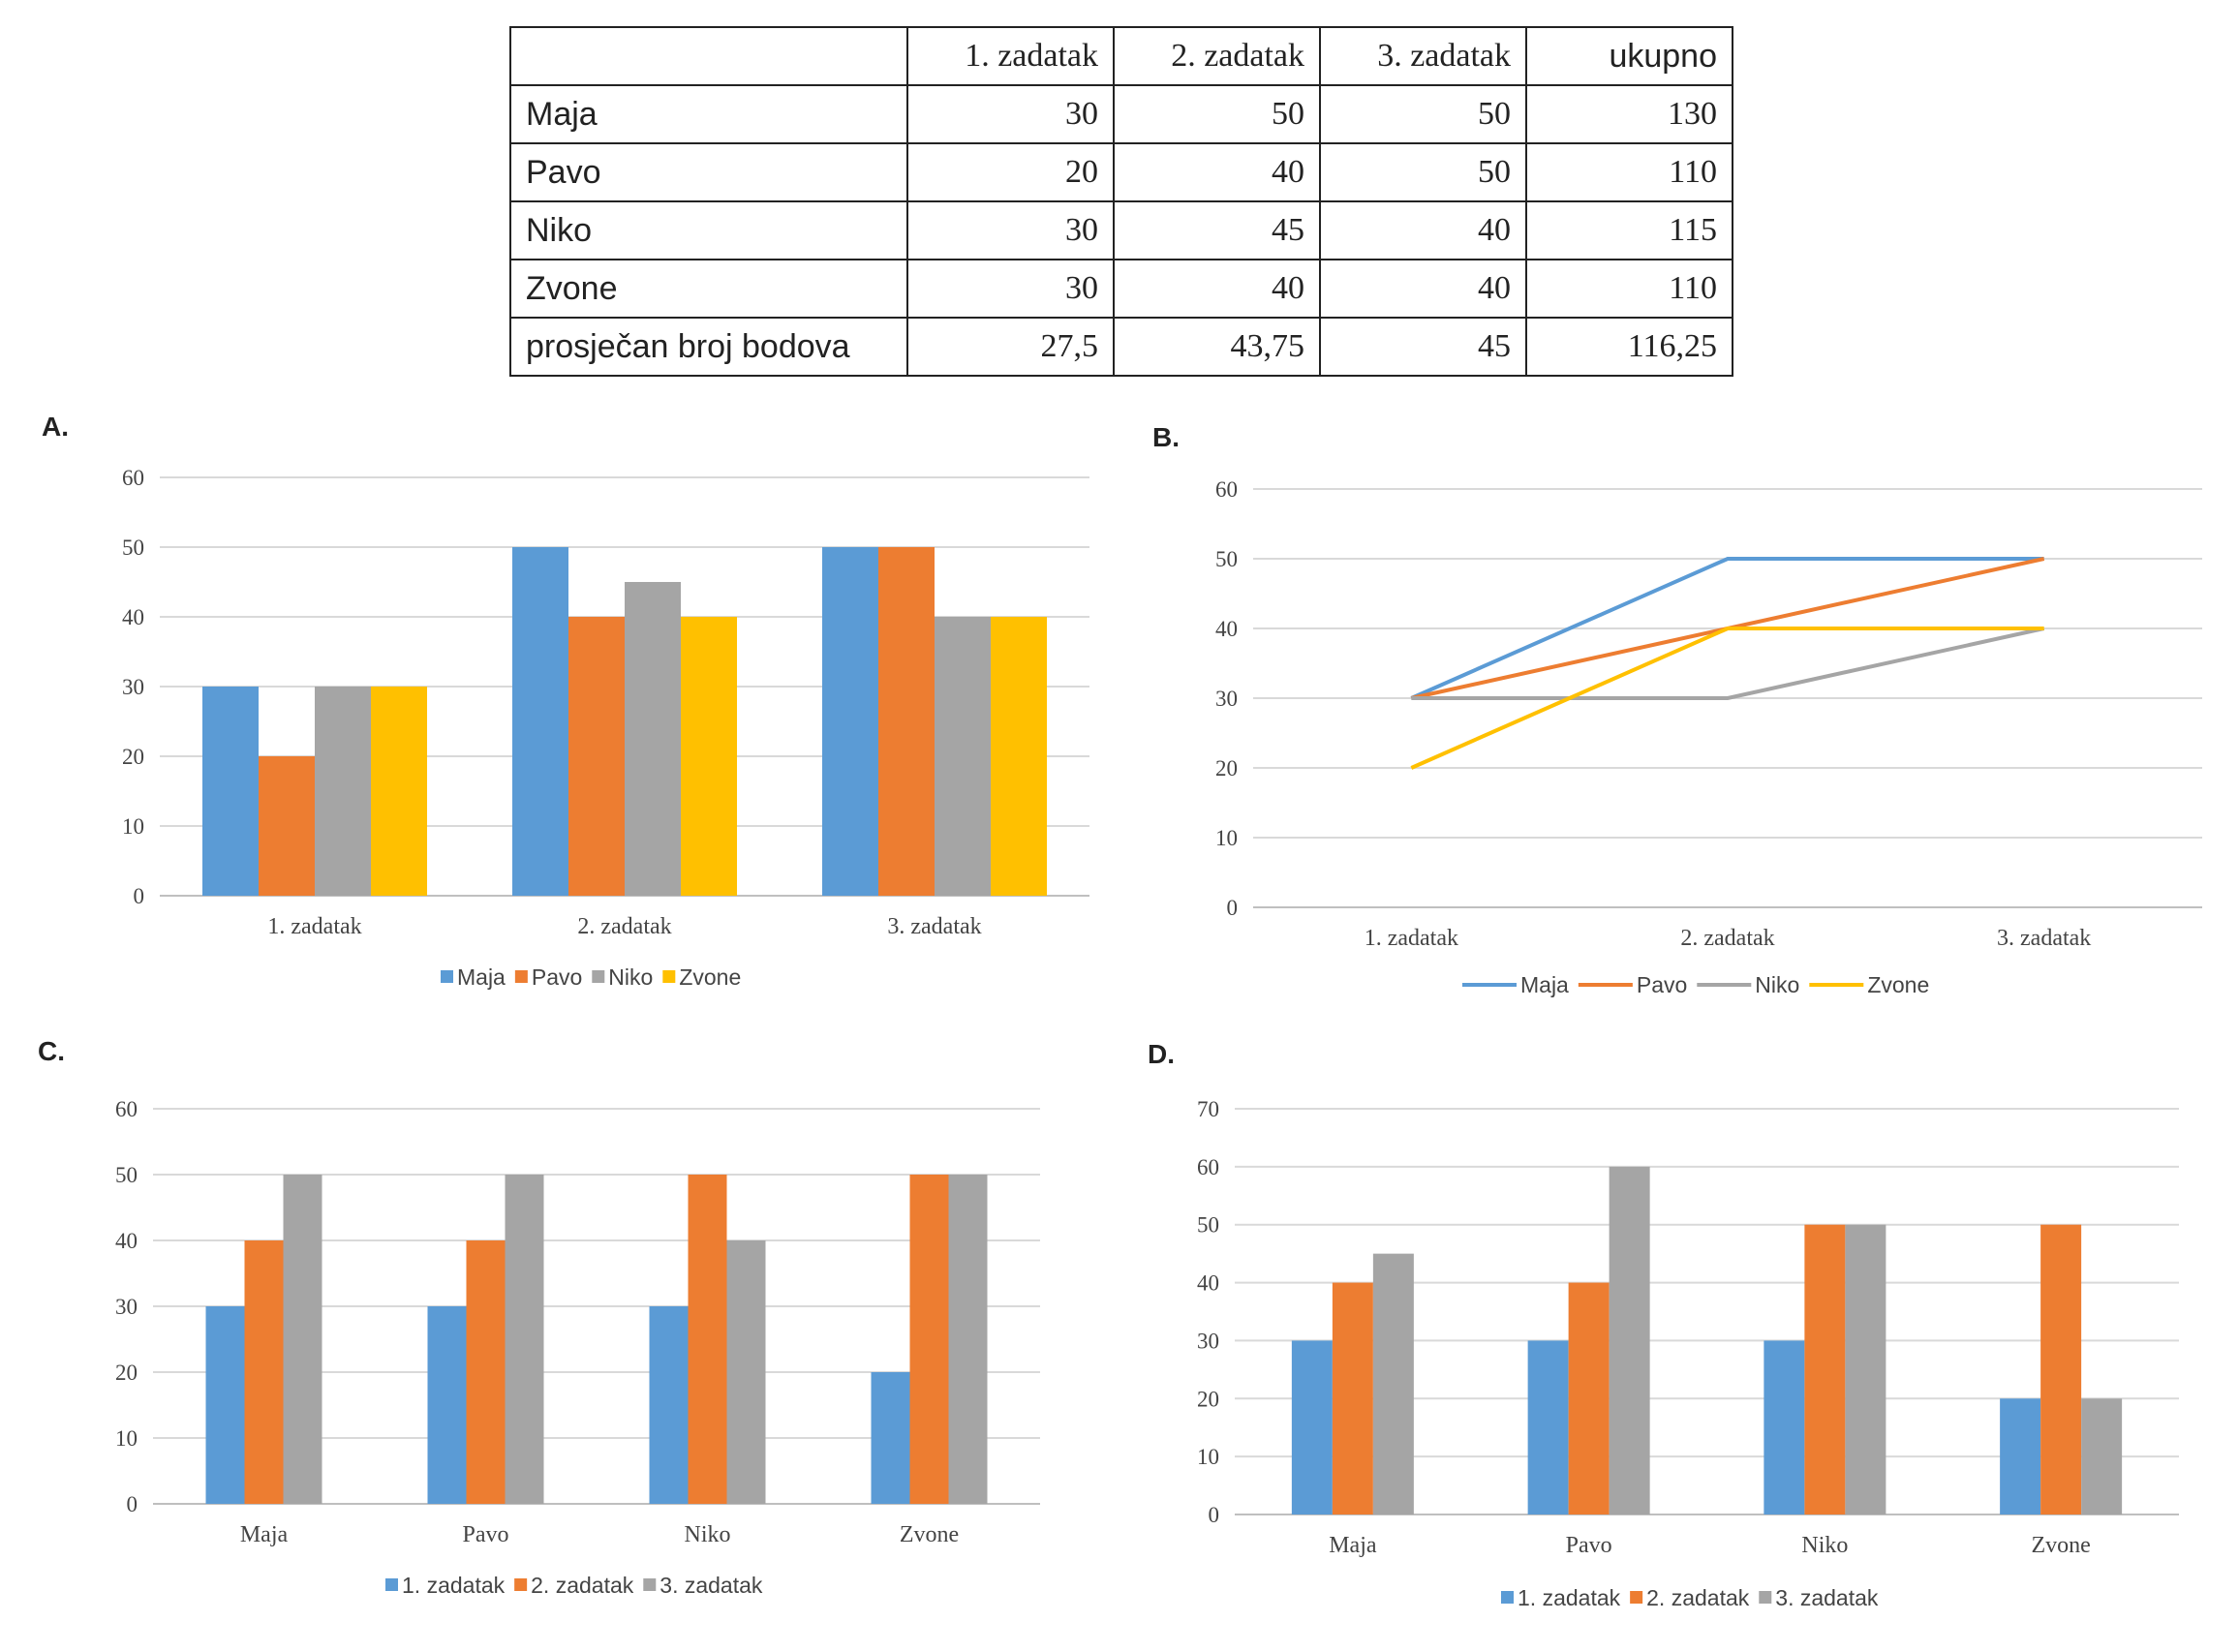 The height and width of the screenshot is (1652, 2239). What do you see at coordinates (1898, 984) in the screenshot?
I see `legend-label: Zvone` at bounding box center [1898, 984].